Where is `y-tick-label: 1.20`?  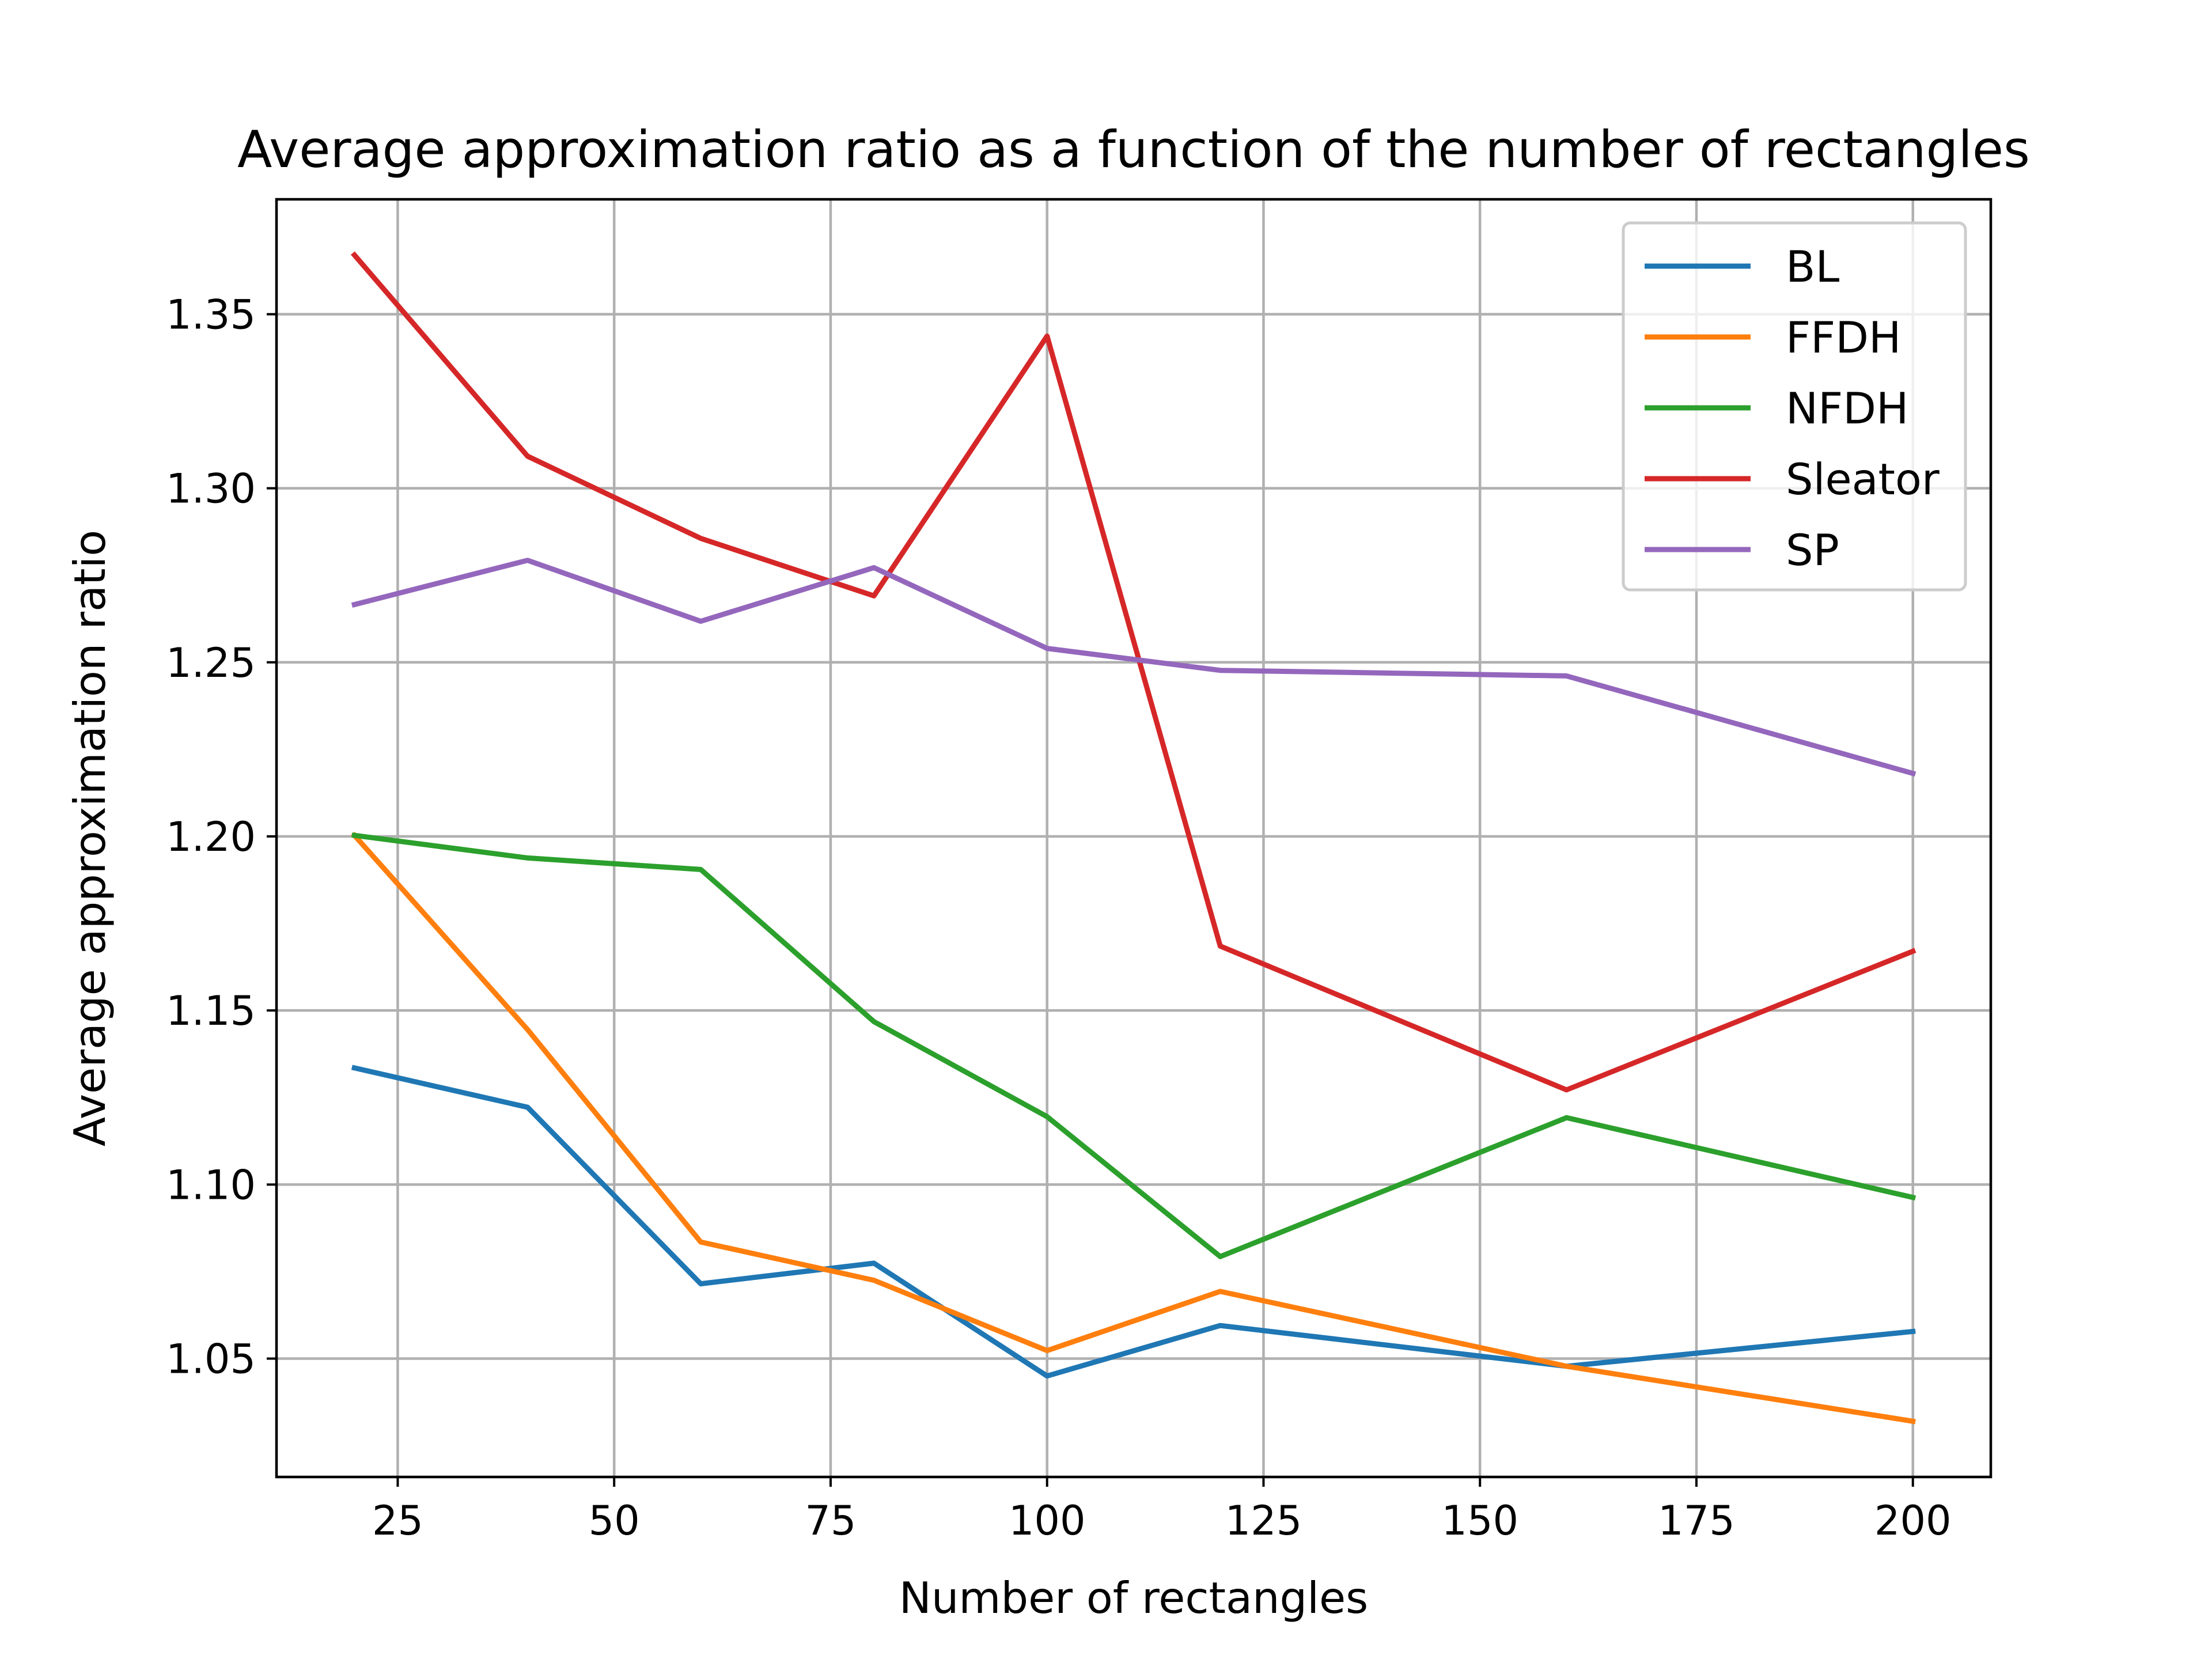 y-tick-label: 1.20 is located at coordinates (211, 837).